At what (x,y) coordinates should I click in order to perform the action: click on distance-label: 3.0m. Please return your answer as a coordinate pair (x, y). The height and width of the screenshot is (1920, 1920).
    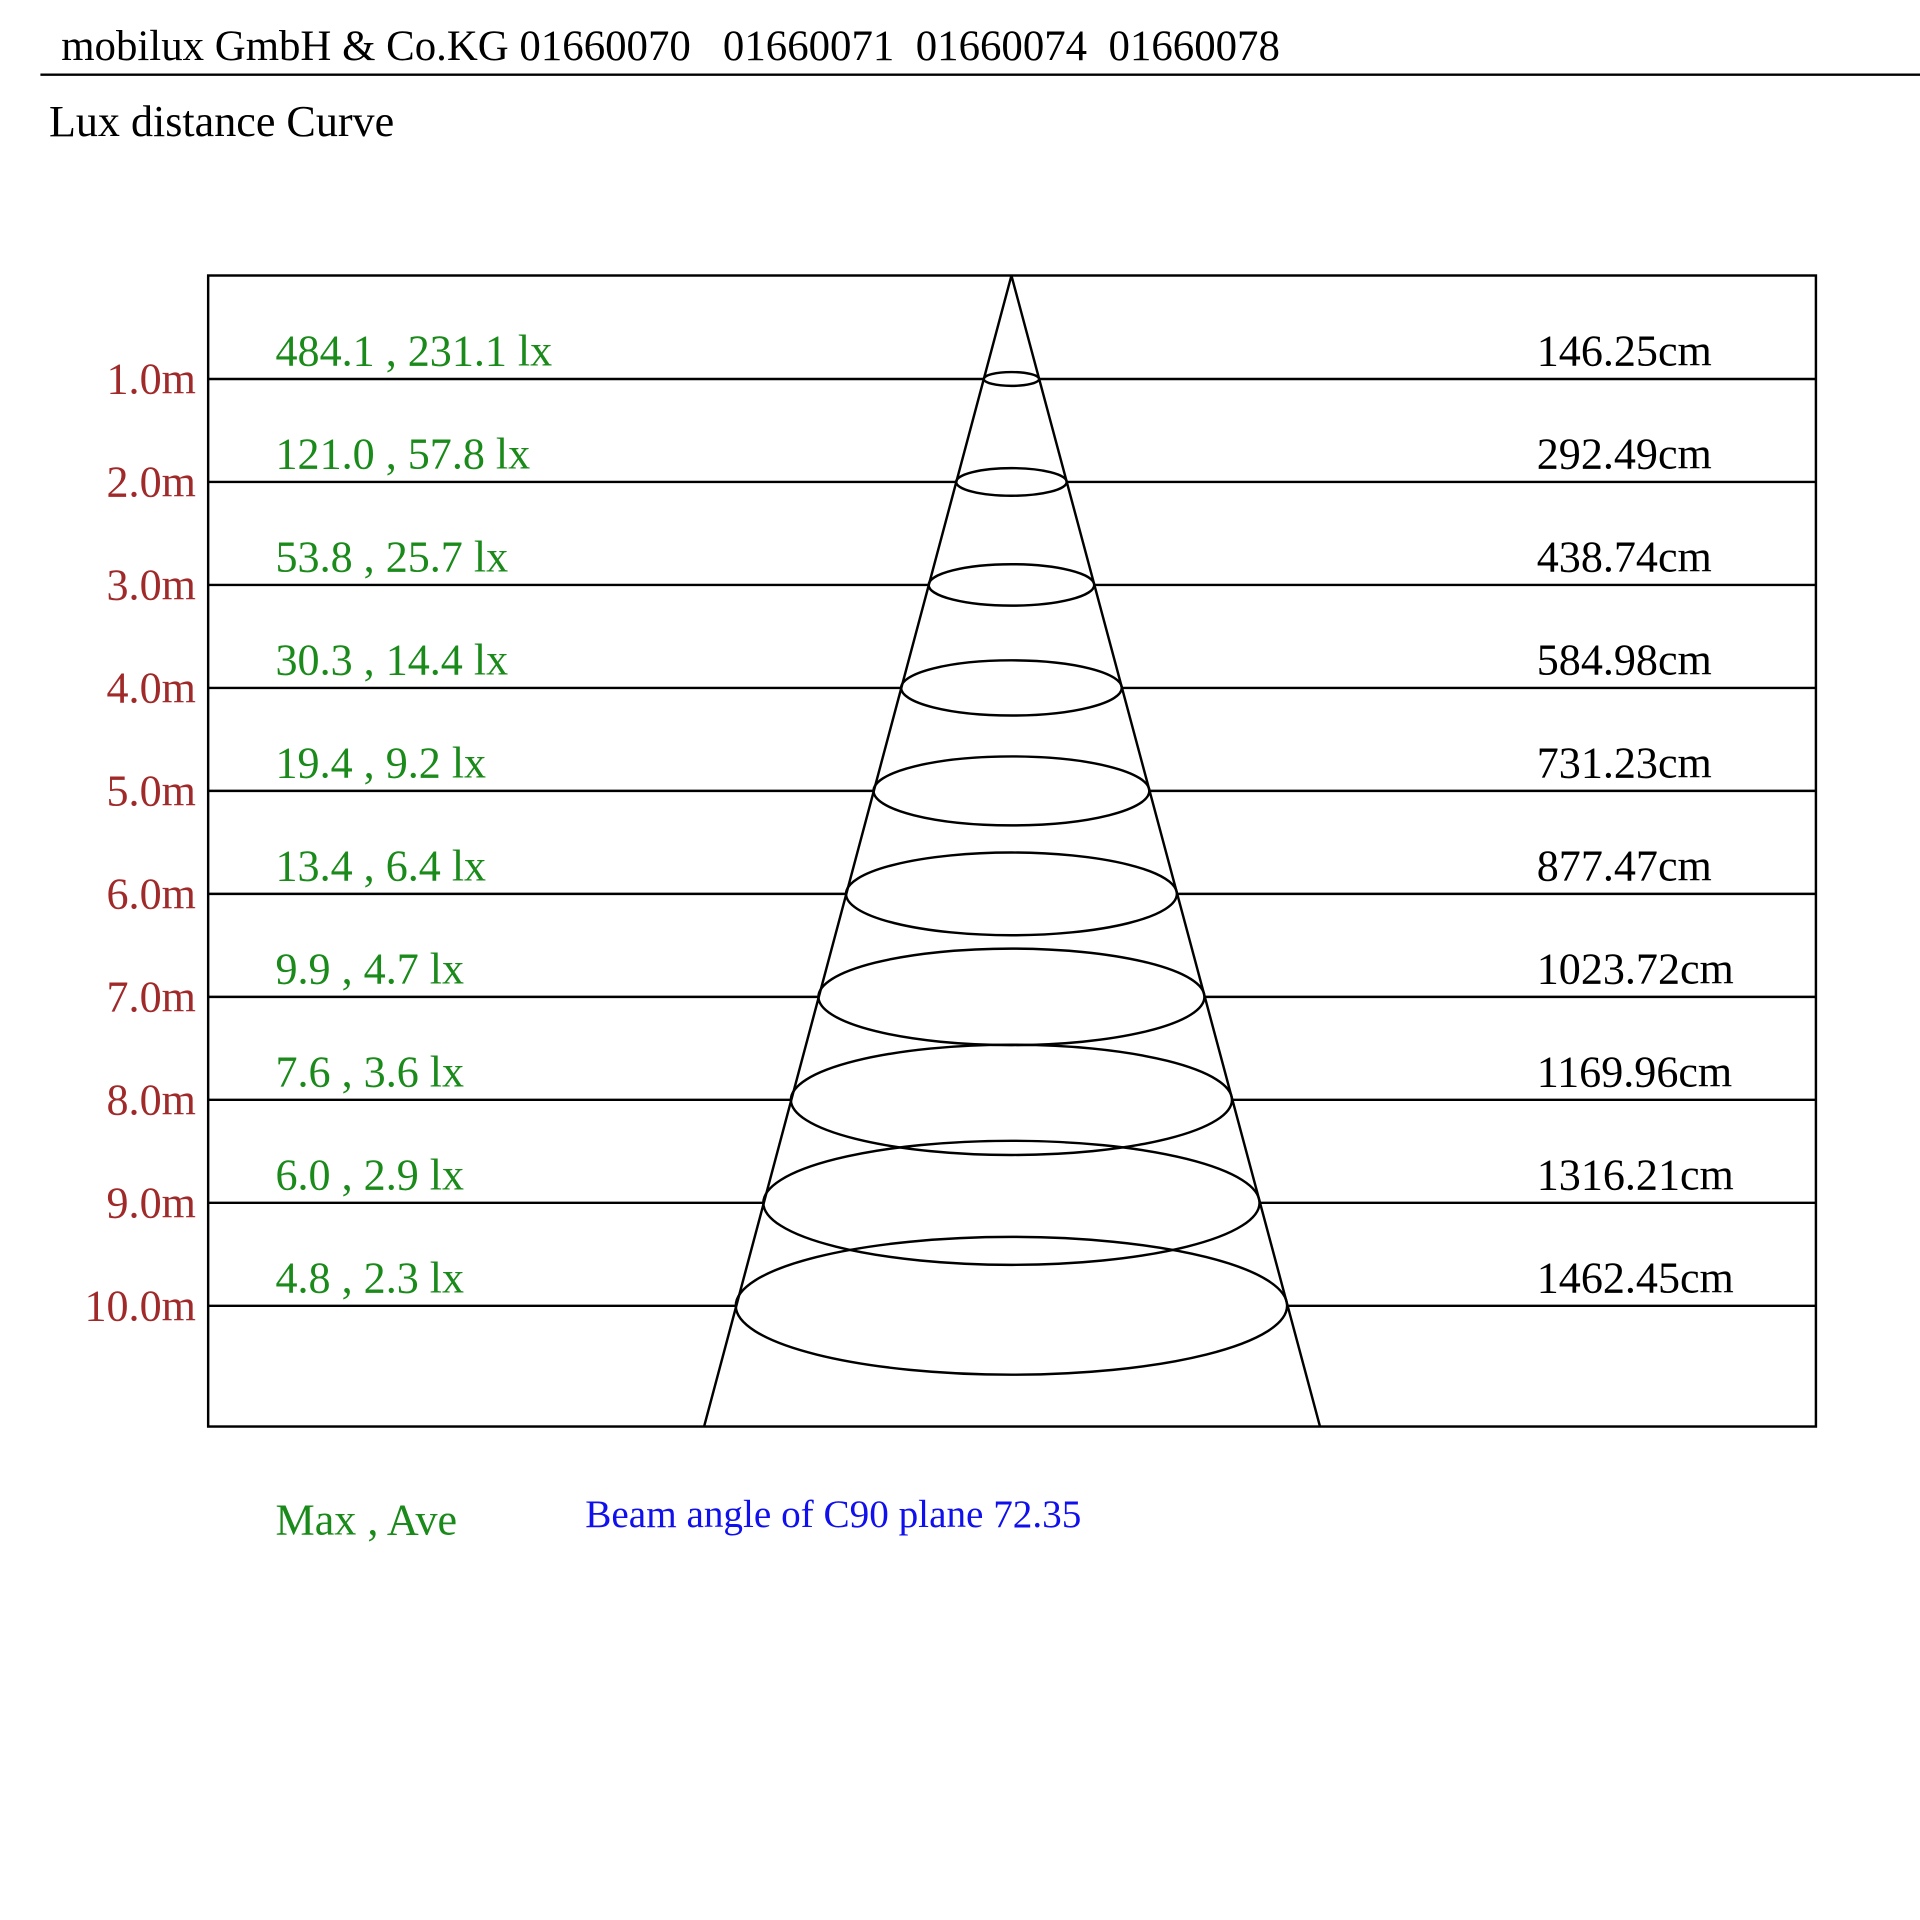
    Looking at the image, I should click on (151, 585).